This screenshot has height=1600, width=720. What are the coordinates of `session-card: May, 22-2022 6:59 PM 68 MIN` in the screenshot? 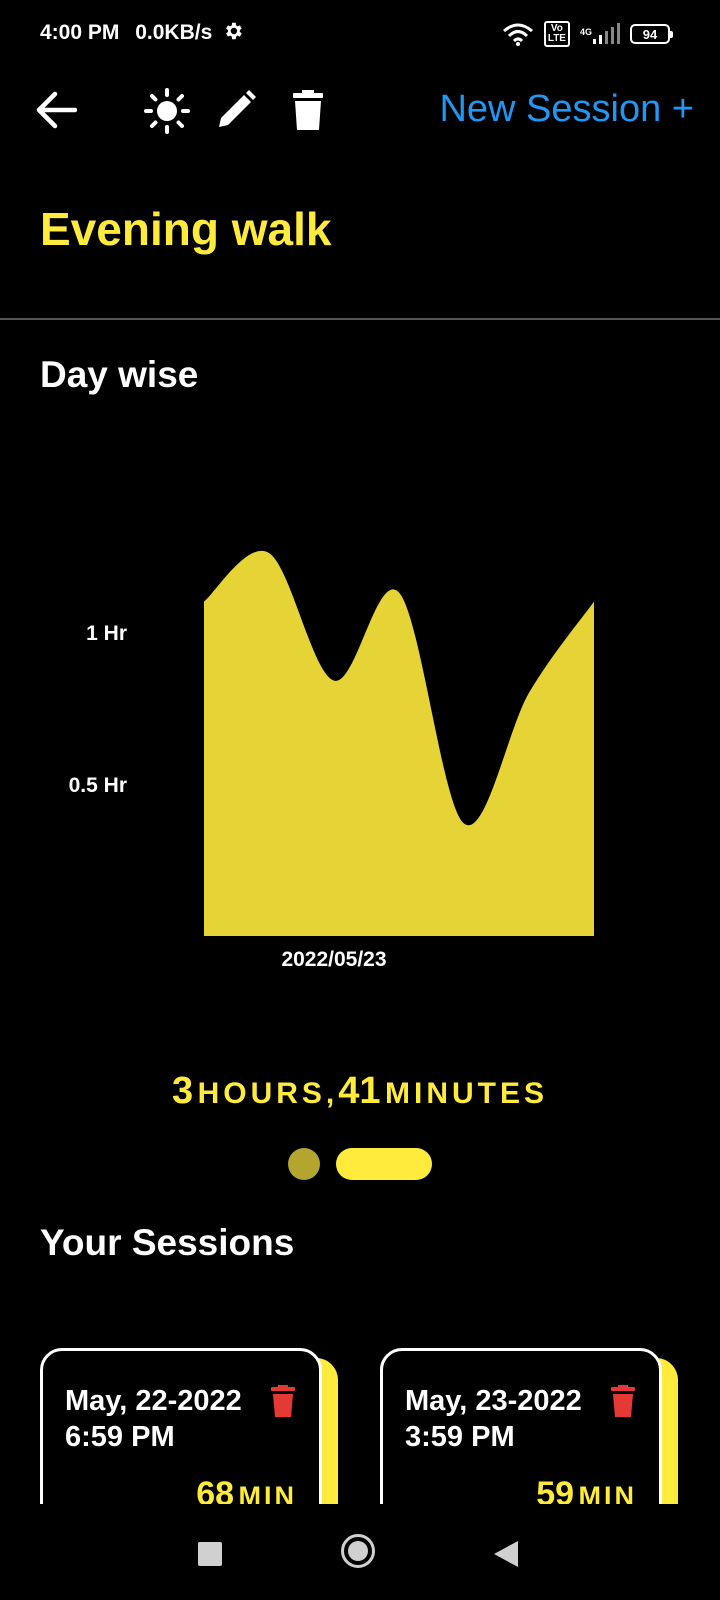 It's located at (189, 1448).